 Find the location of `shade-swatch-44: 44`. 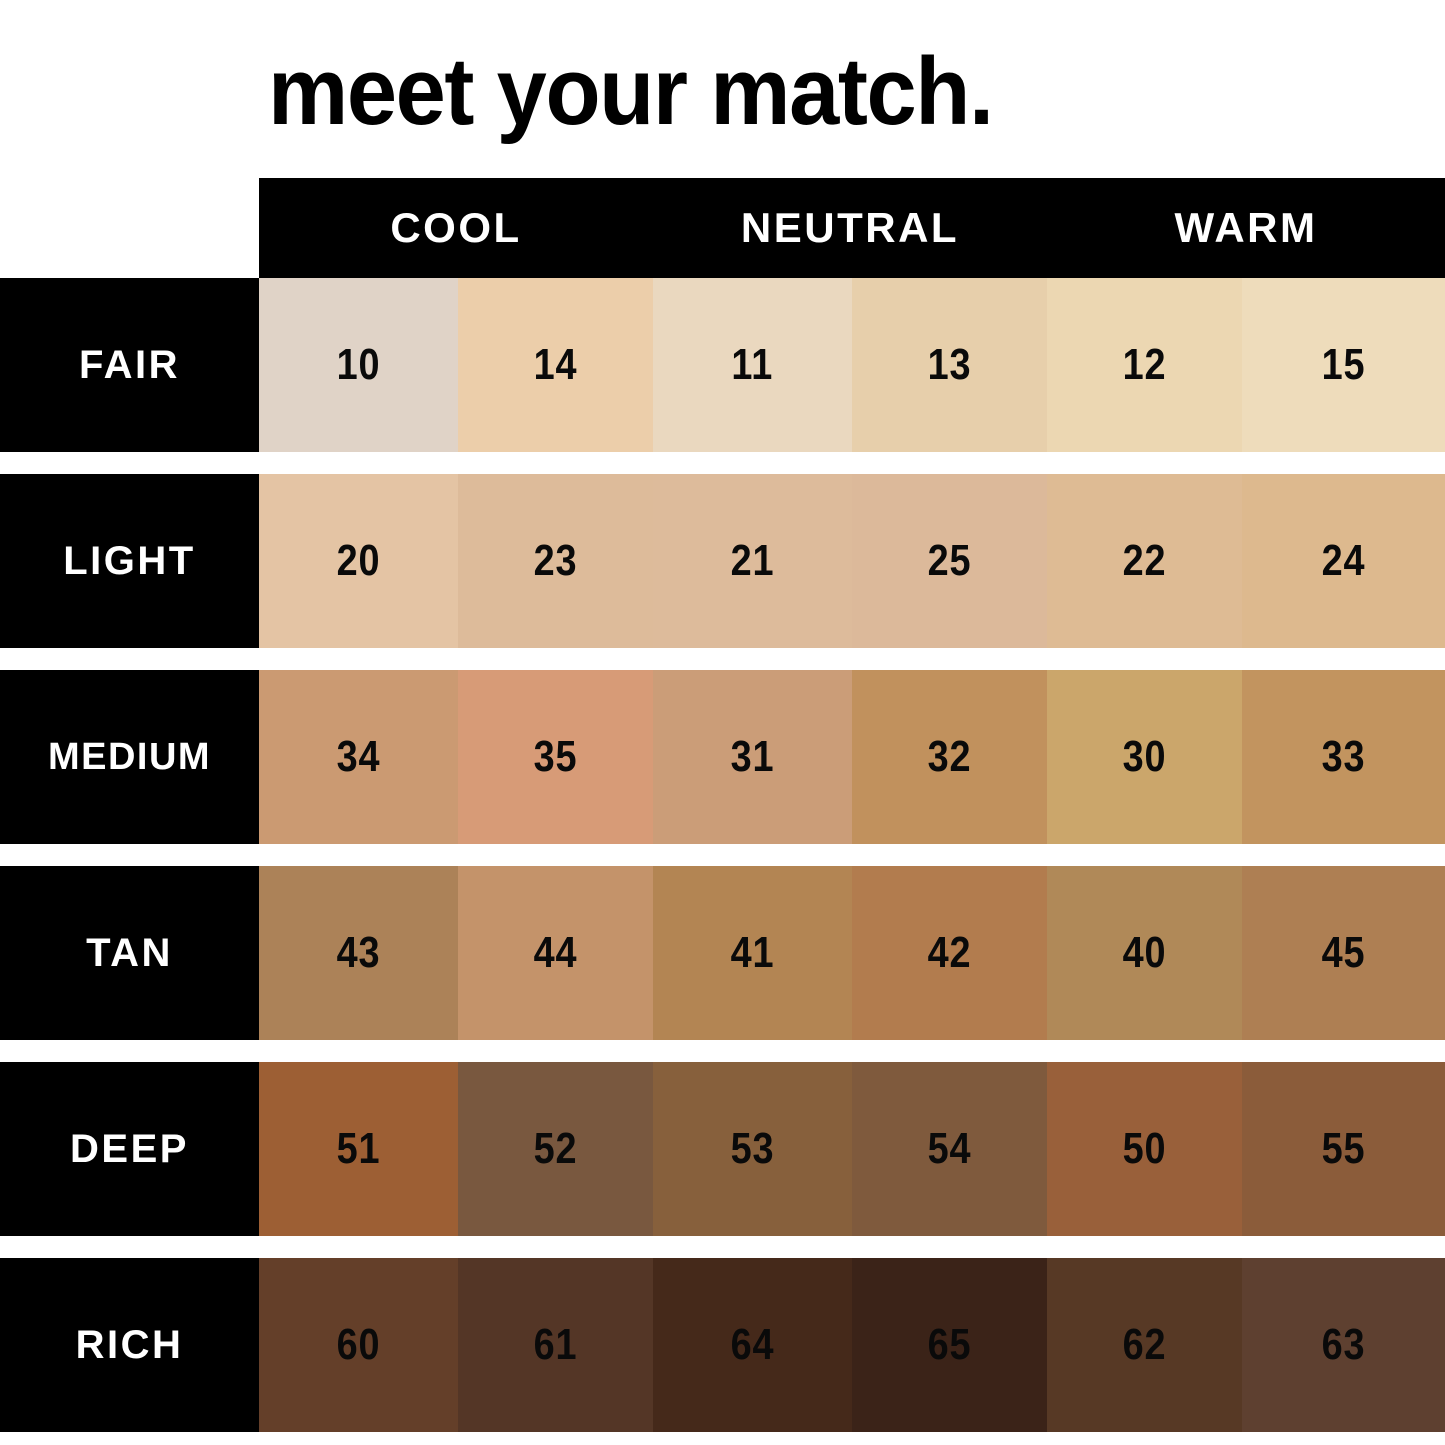

shade-swatch-44: 44 is located at coordinates (555, 953).